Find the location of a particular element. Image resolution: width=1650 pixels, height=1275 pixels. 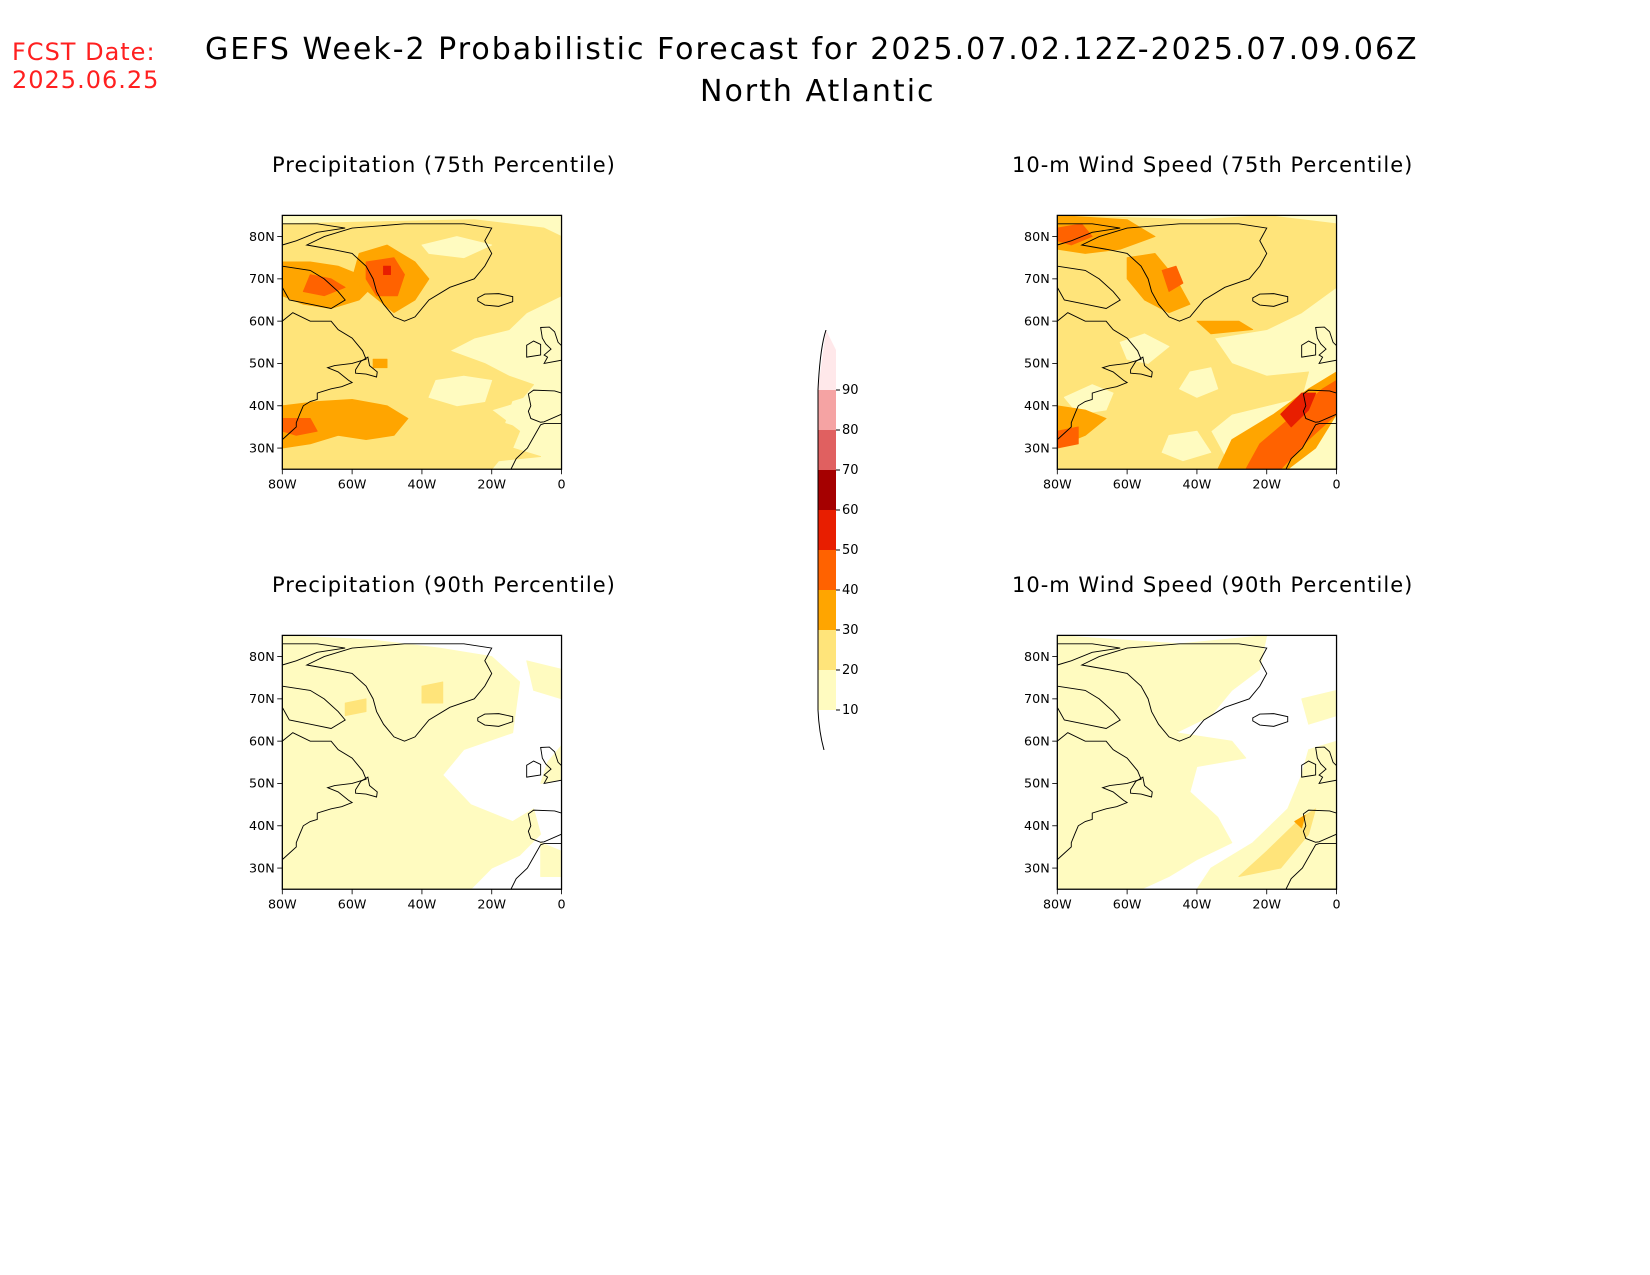

map-precip-75: 80N 70N 60N 50N 40N 30N 80W 60W 40W 20W 0 is located at coordinates (405, 355).